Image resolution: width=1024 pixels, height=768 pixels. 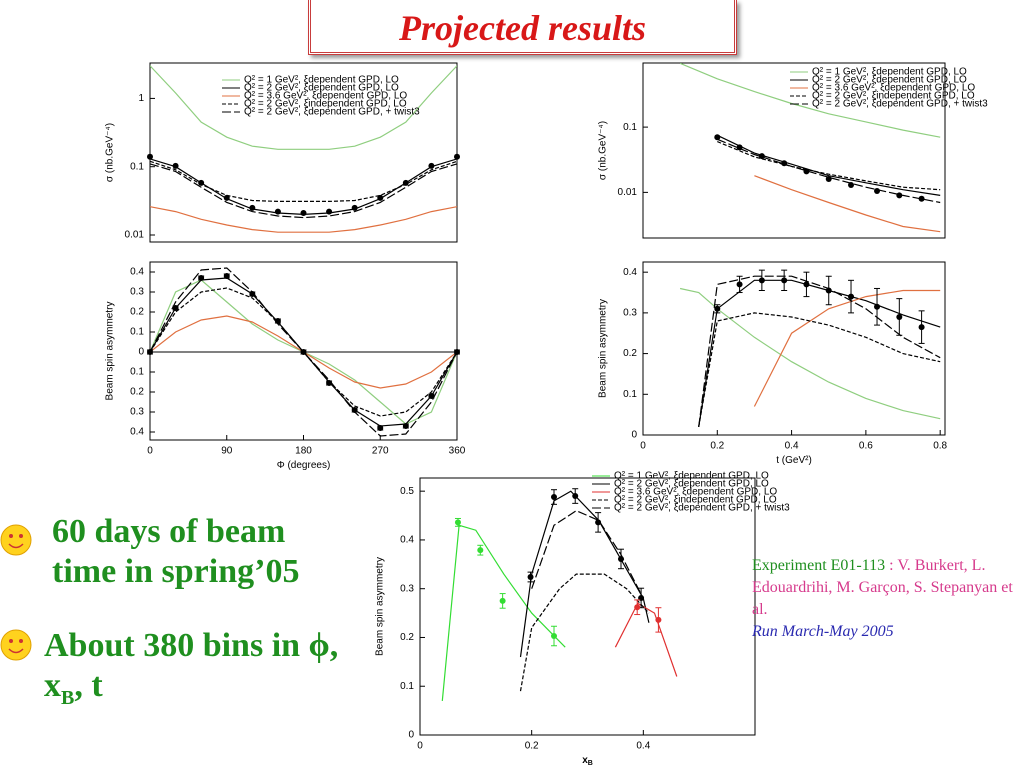 I want to click on x-axis-label-main: x, so click(x=585, y=760).